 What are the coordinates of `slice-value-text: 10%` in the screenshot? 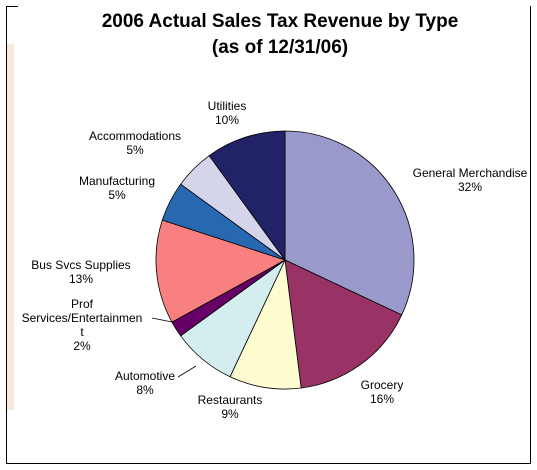 It's located at (227, 120).